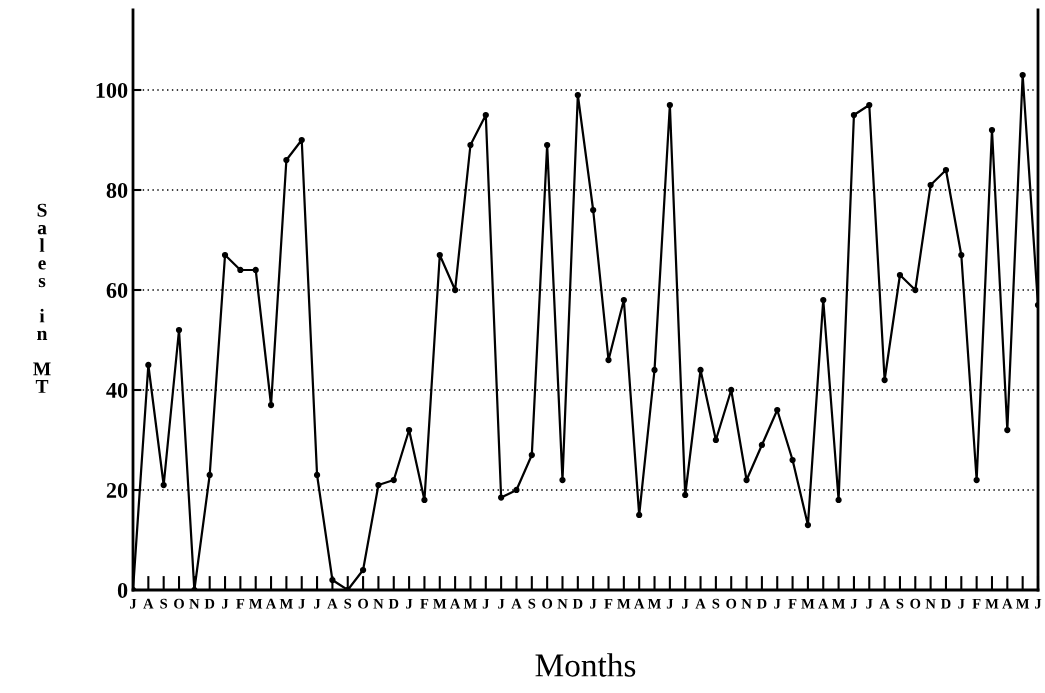 The width and height of the screenshot is (1045, 693). What do you see at coordinates (112, 90) in the screenshot?
I see `y-tick-label: 100` at bounding box center [112, 90].